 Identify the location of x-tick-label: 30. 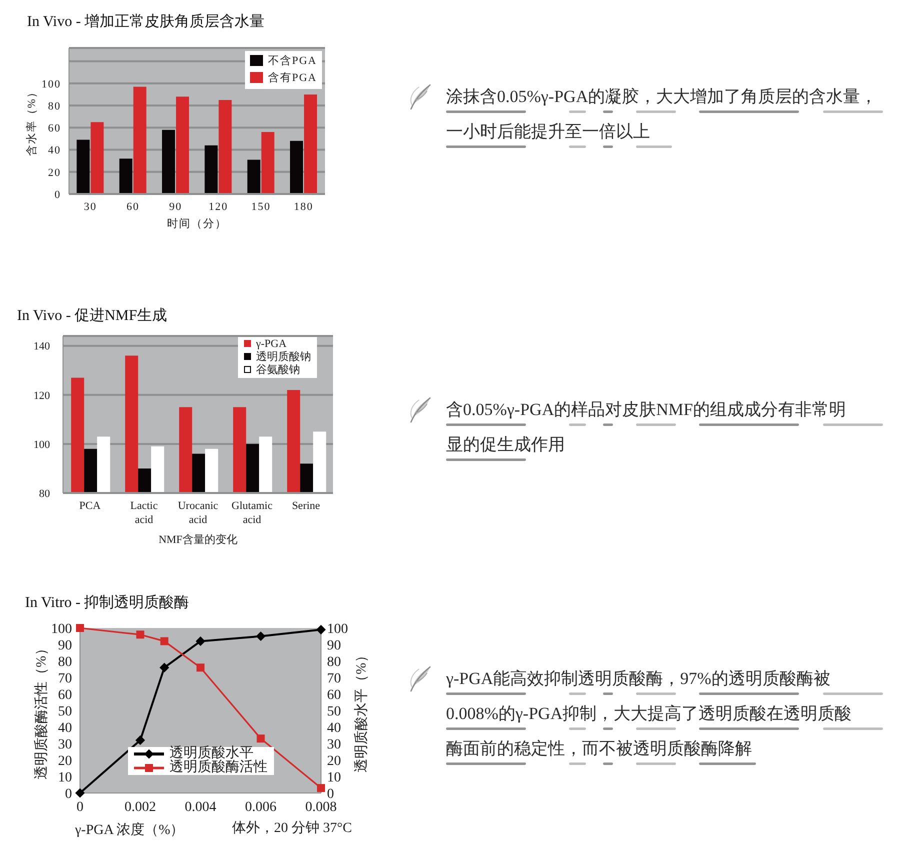
(90, 206).